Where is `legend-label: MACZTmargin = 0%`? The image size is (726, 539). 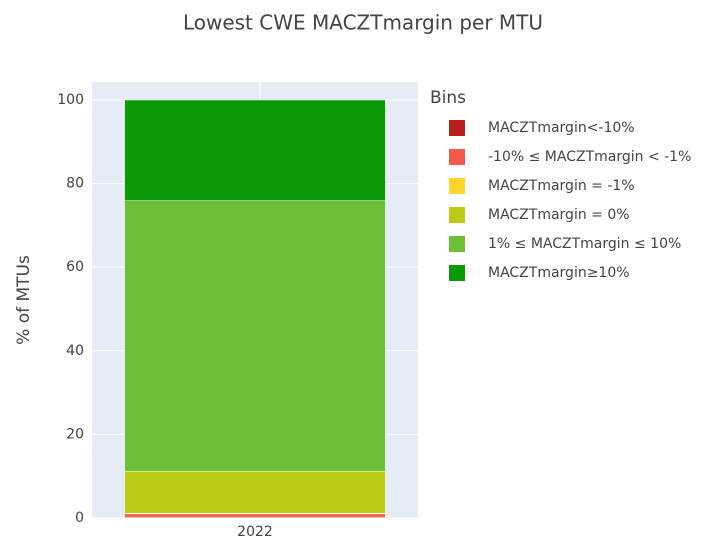
legend-label: MACZTmargin = 0% is located at coordinates (559, 215).